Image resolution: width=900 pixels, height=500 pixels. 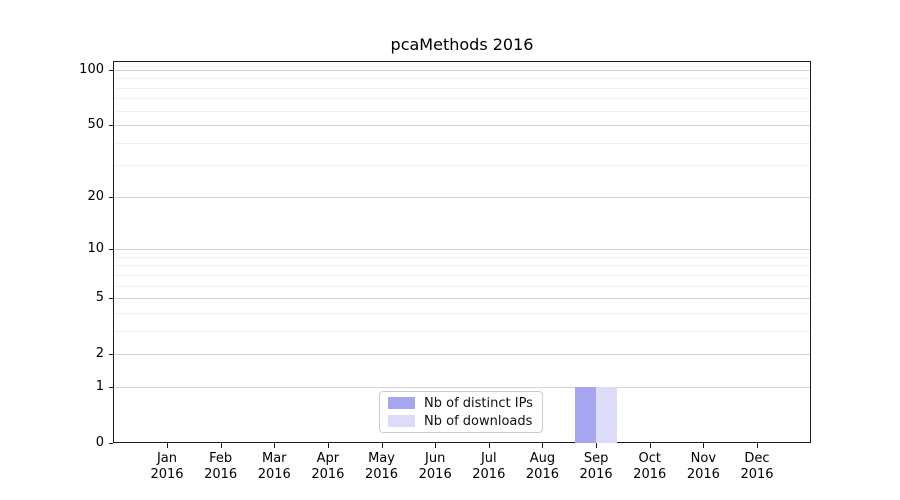 What do you see at coordinates (462, 44) in the screenshot?
I see `chart-title: pcaMethods 2016` at bounding box center [462, 44].